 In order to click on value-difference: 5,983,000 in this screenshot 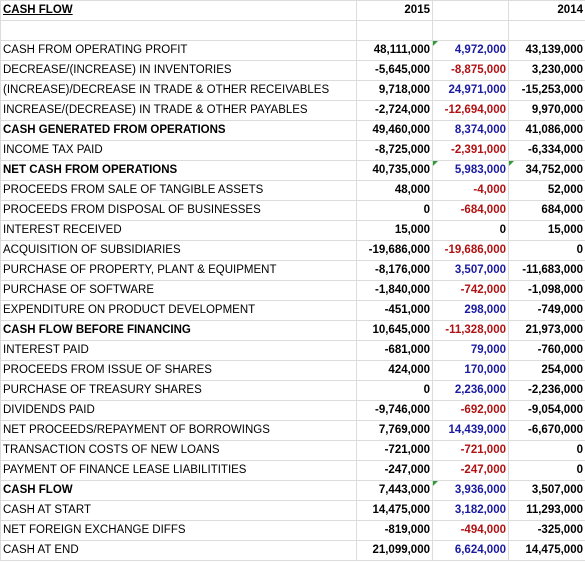, I will do `click(470, 170)`.